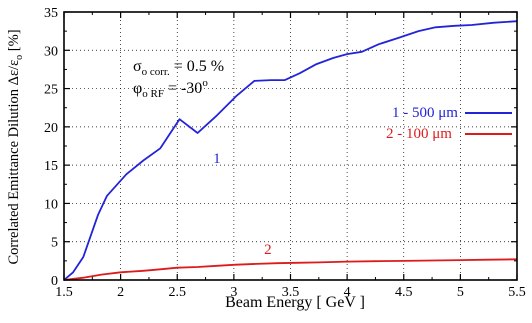 This screenshot has width=532, height=323. I want to click on curve-label-1: 1, so click(217, 159).